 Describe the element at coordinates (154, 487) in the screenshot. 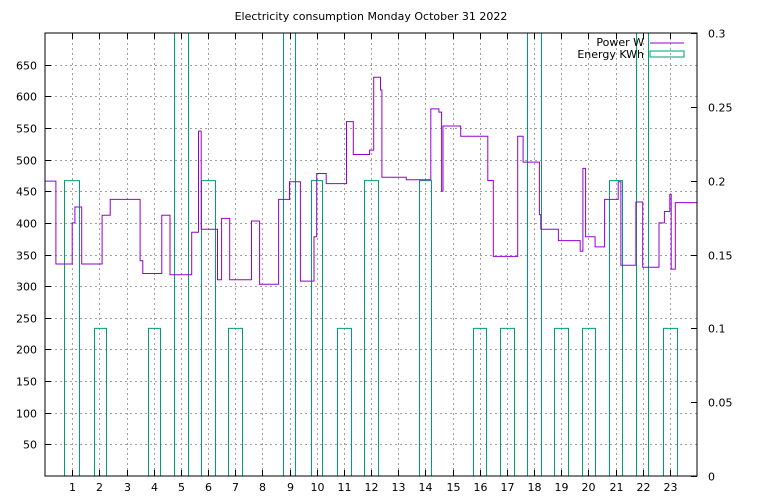

I see `x-tick-label: 4` at that location.